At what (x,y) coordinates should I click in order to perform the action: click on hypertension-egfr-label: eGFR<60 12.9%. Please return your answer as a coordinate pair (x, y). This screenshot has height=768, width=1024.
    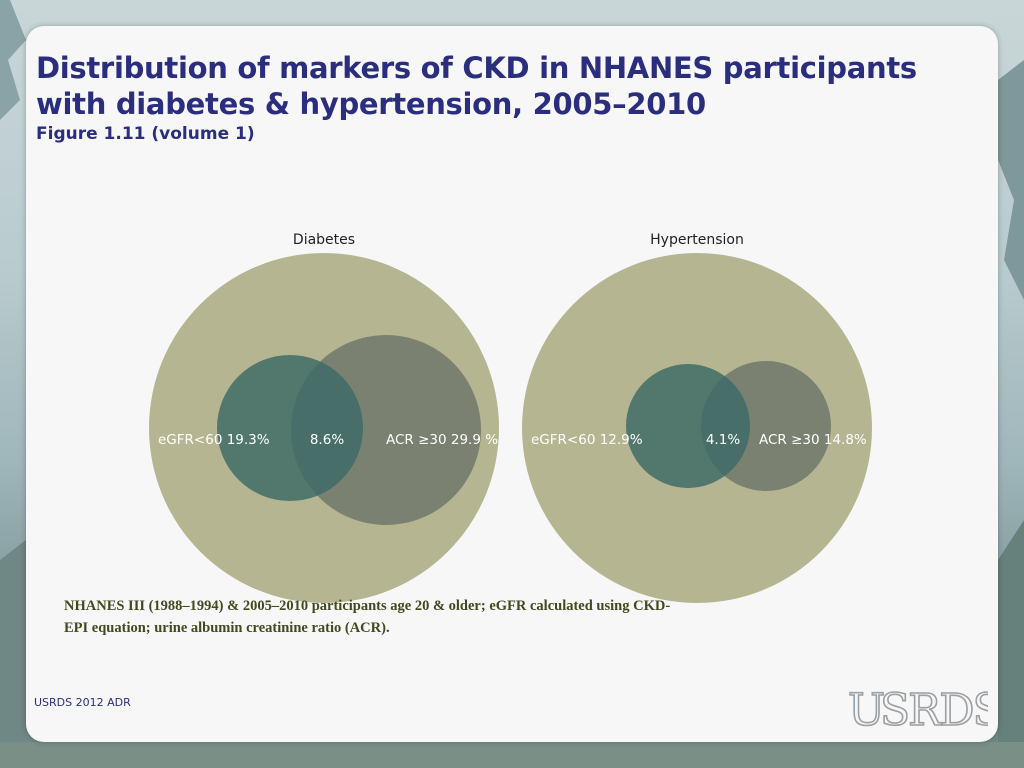
    Looking at the image, I should click on (587, 440).